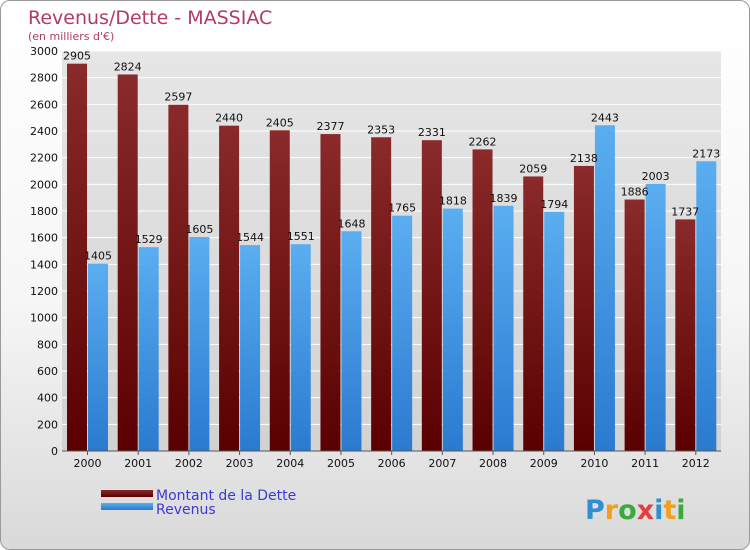  Describe the element at coordinates (229, 118) in the screenshot. I see `value-label-dette: 2440` at that location.